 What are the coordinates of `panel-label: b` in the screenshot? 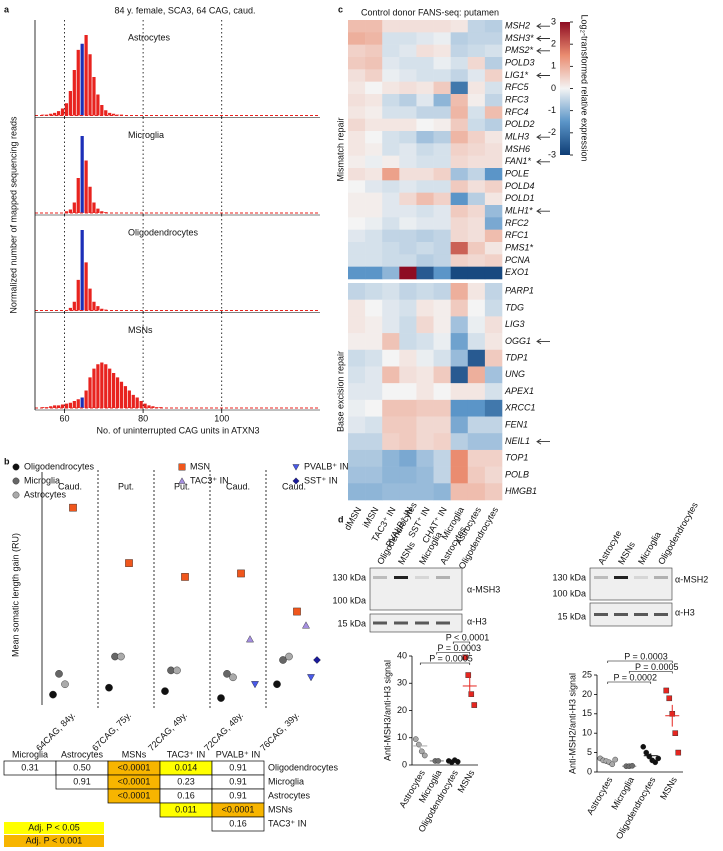 It's located at (7, 461).